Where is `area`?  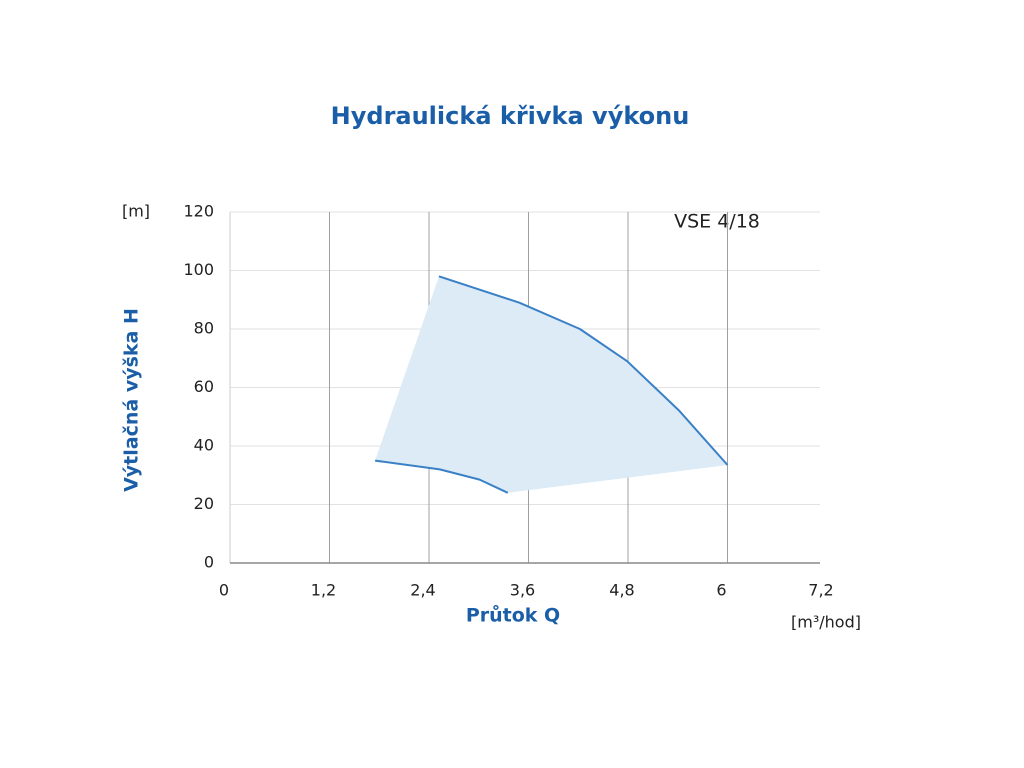 area is located at coordinates (551, 384).